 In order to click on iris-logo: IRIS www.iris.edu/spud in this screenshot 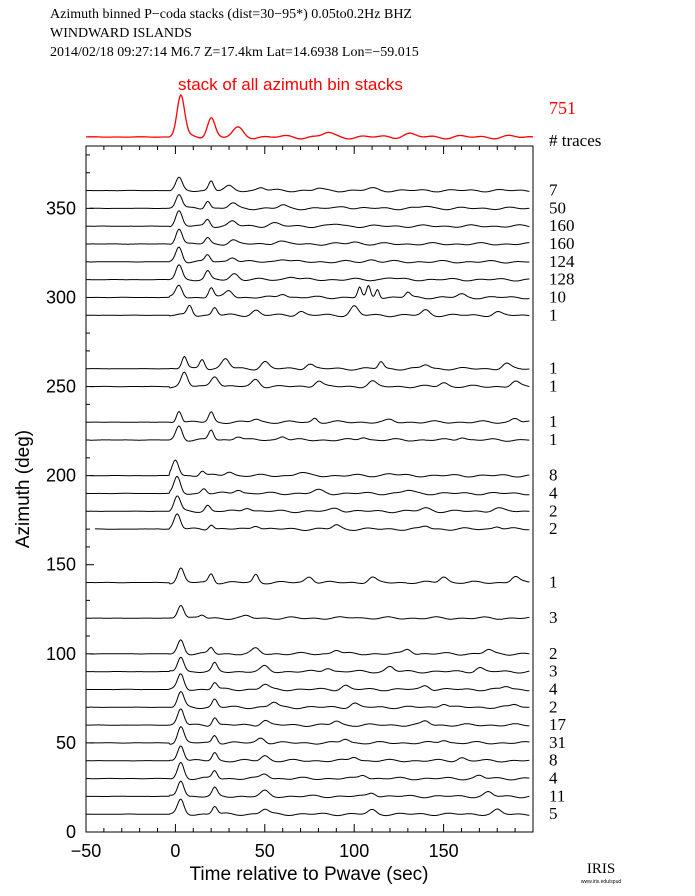, I will do `click(601, 873)`.